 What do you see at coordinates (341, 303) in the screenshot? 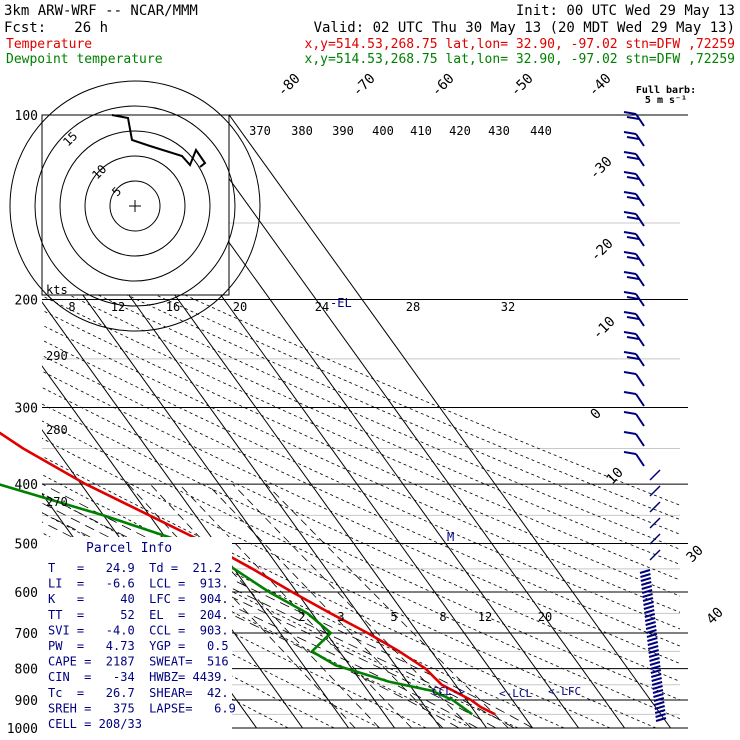
I see `el-marker: -EL` at bounding box center [341, 303].